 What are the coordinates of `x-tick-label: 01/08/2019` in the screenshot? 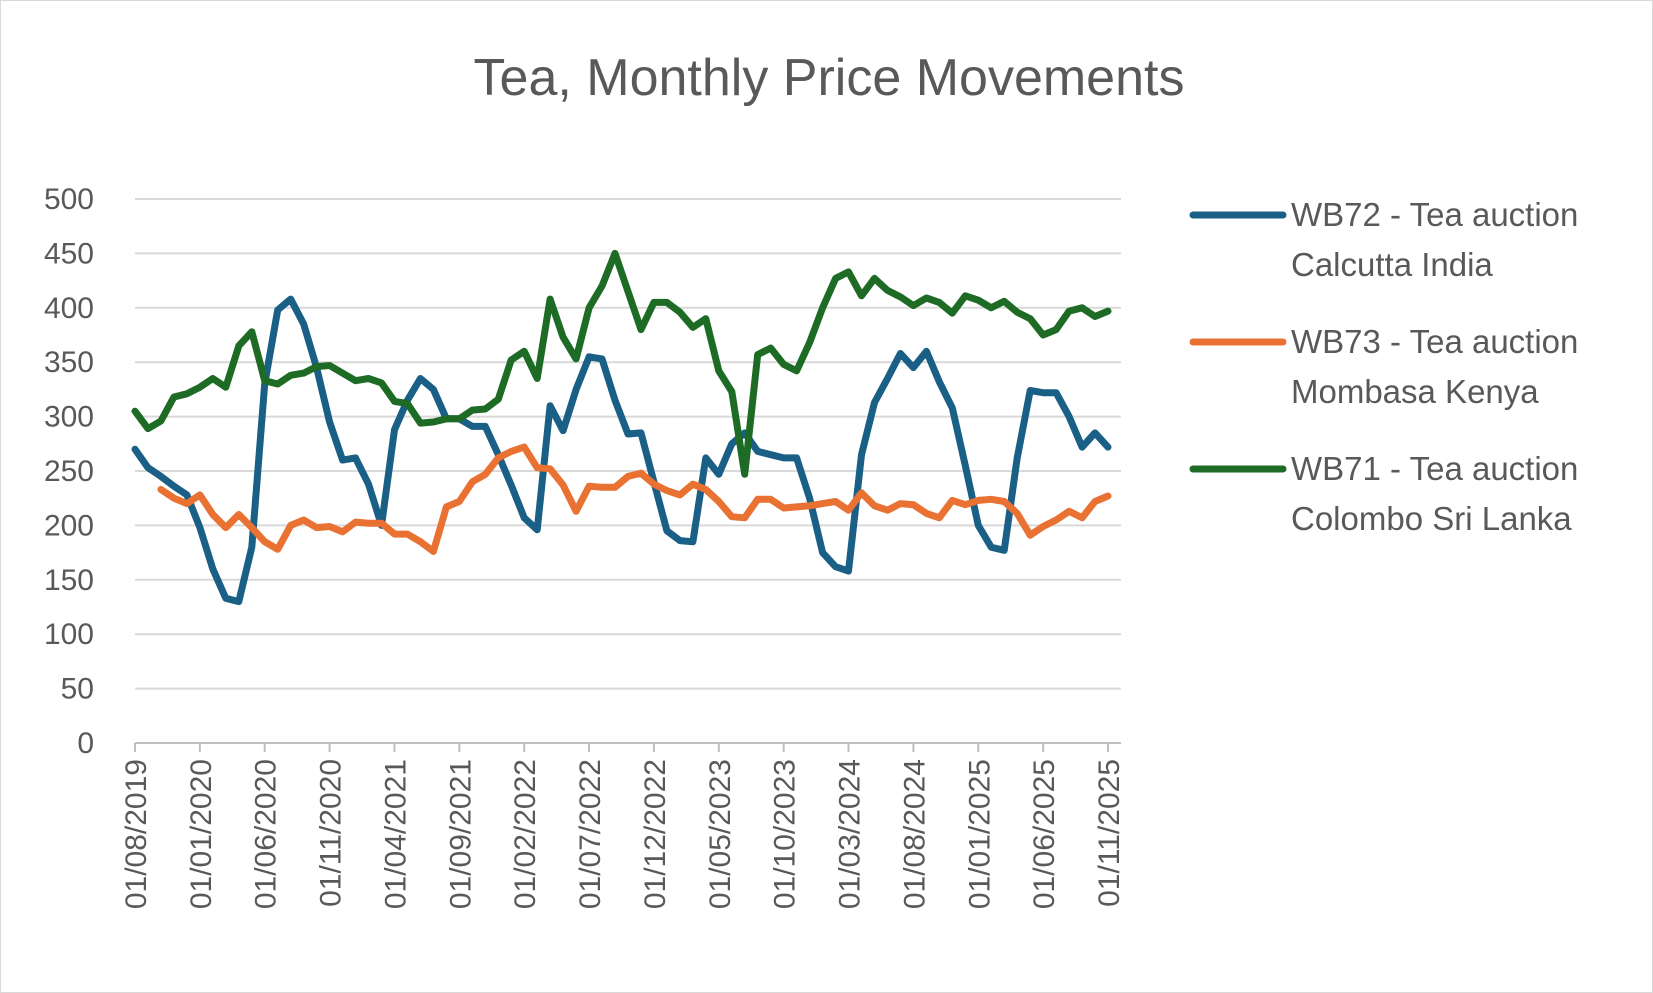 It's located at (136, 834).